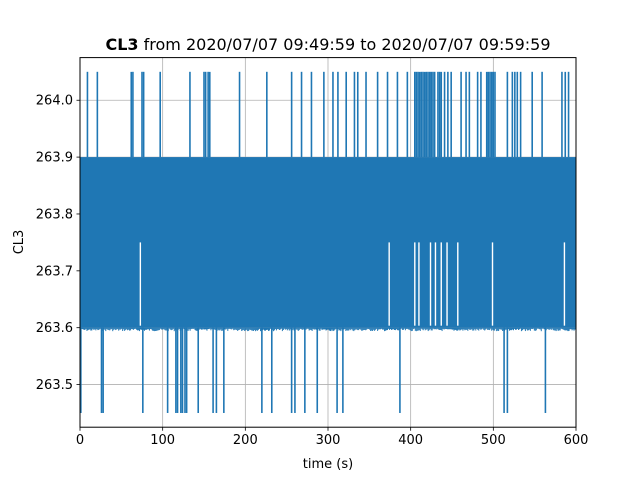 The height and width of the screenshot is (480, 640). Describe the element at coordinates (19, 242) in the screenshot. I see `y-axis-label: CL3` at that location.